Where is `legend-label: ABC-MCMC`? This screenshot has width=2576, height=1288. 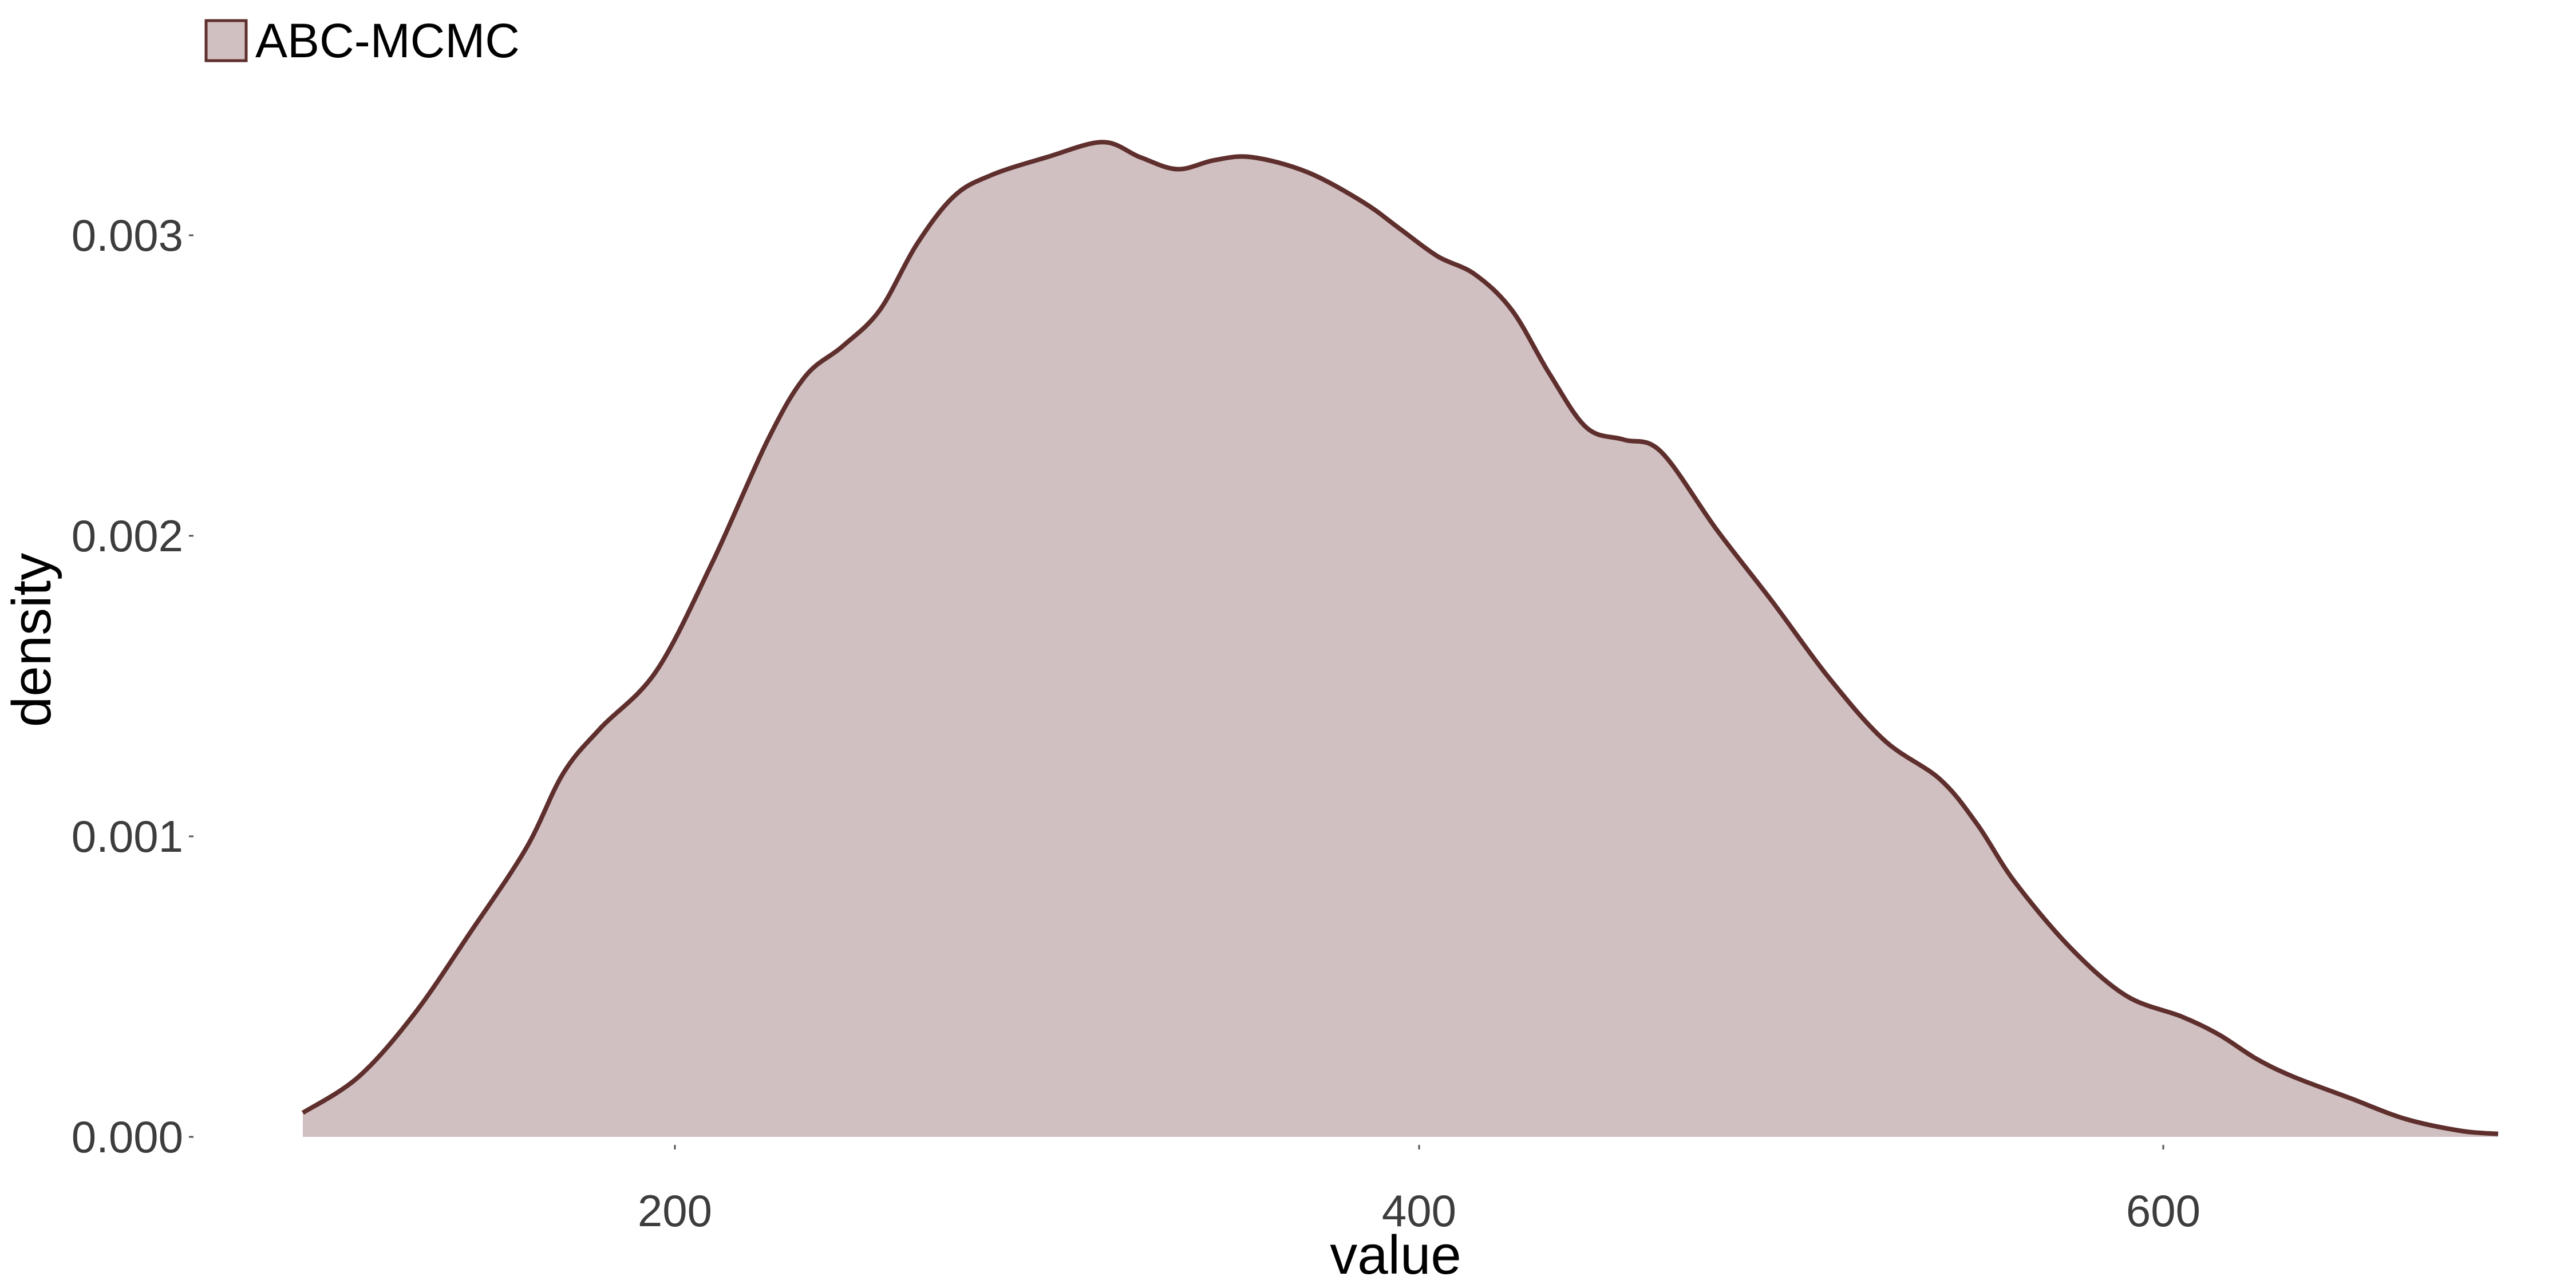
legend-label: ABC-MCMC is located at coordinates (387, 41).